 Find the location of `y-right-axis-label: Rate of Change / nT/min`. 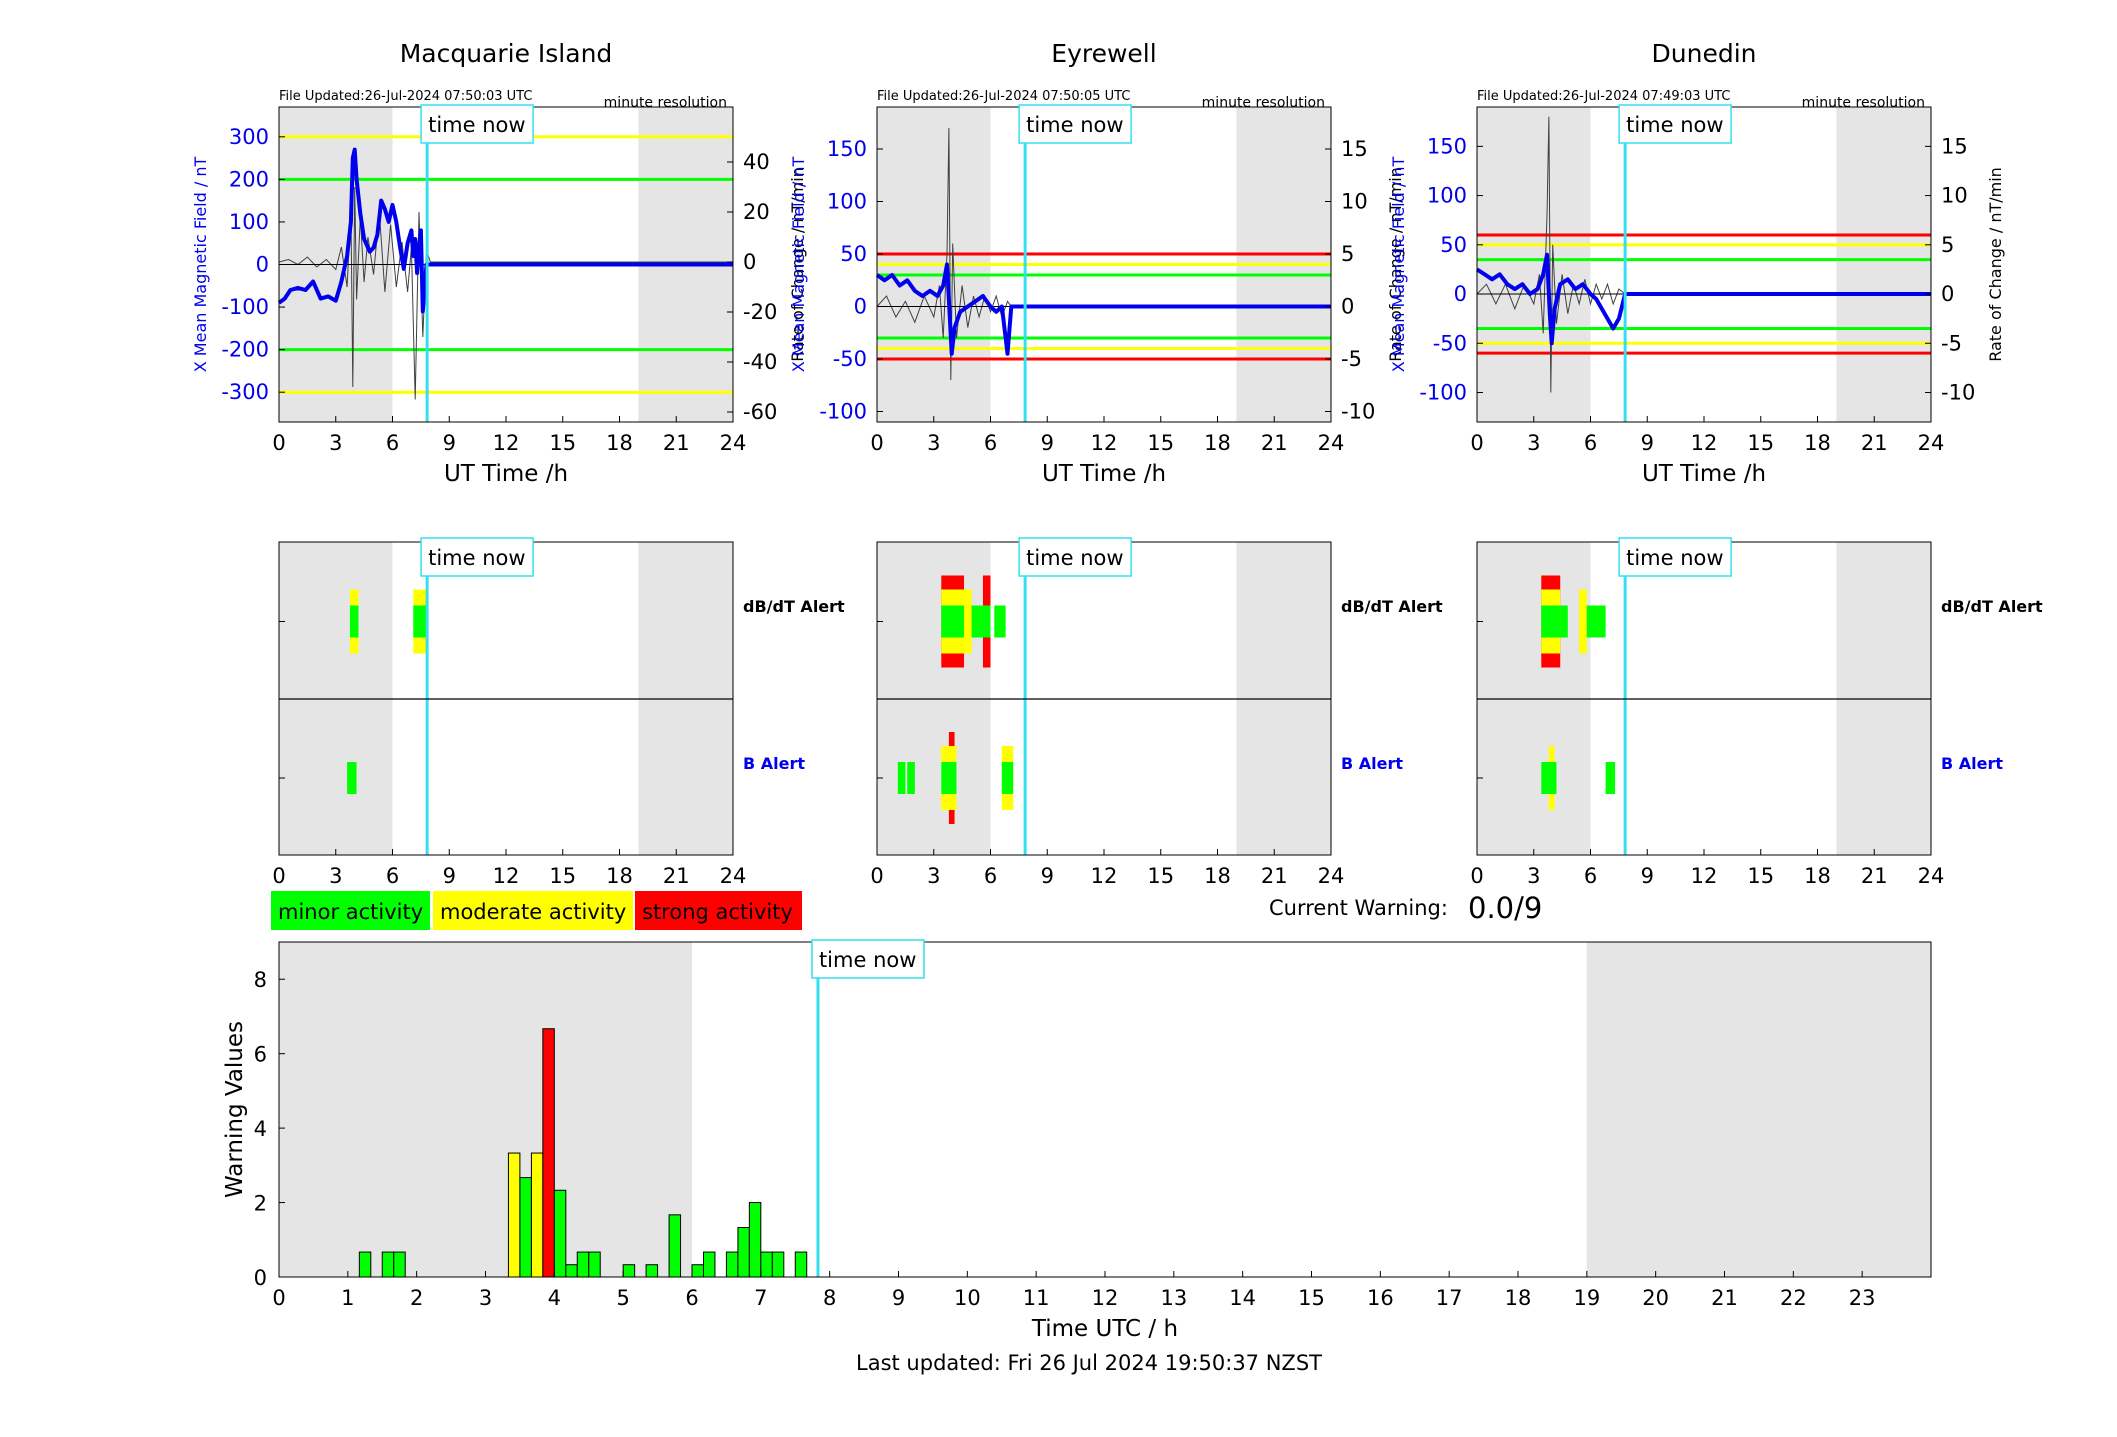

y-right-axis-label: Rate of Change / nT/min is located at coordinates (1995, 264).